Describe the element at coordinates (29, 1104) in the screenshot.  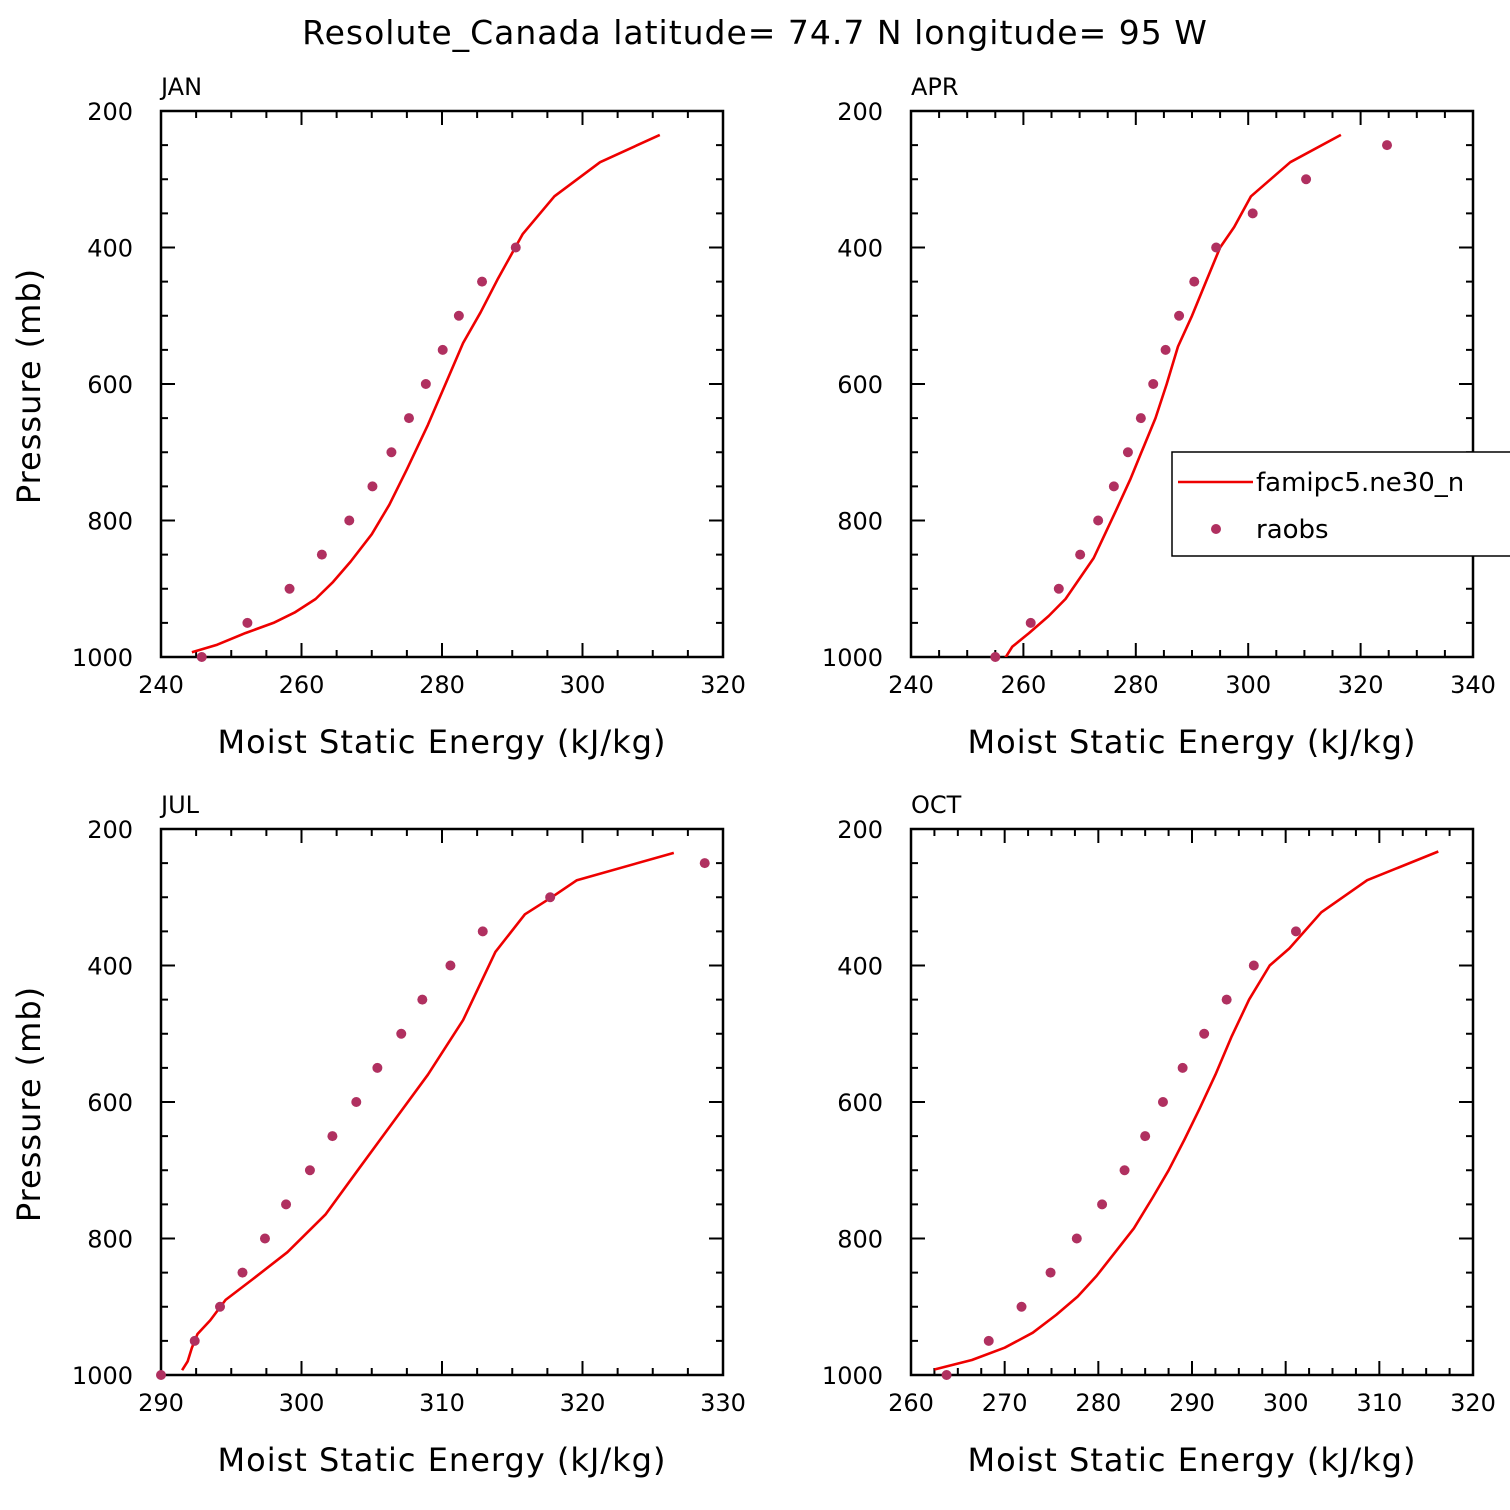
I see `y-axis-label: Pressure (mb)` at that location.